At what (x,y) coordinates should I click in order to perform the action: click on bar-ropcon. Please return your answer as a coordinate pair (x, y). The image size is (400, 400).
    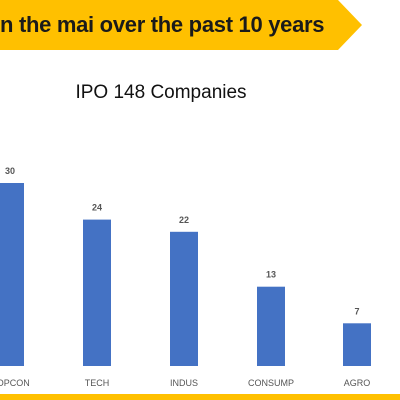
    Looking at the image, I should click on (12, 274).